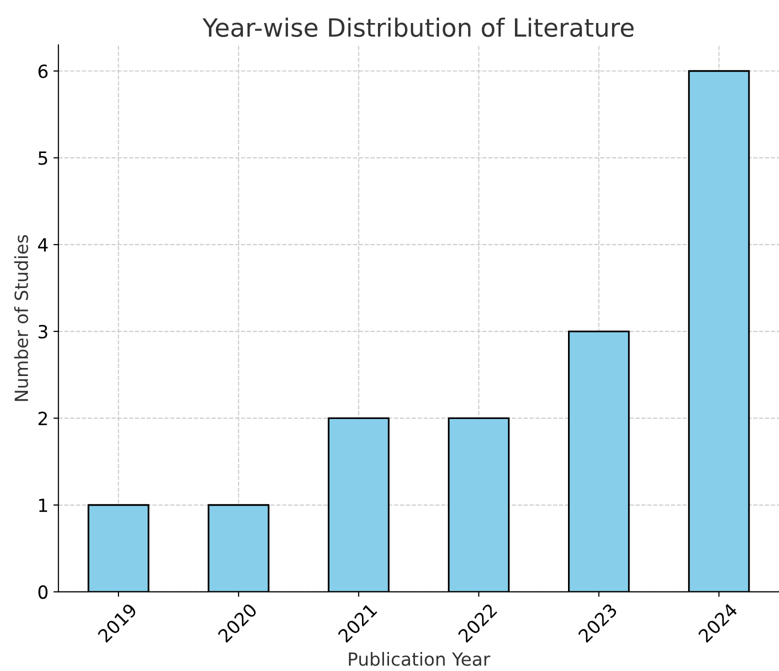 The height and width of the screenshot is (671, 779). I want to click on y-axis-title: Number of Studies, so click(21, 318).